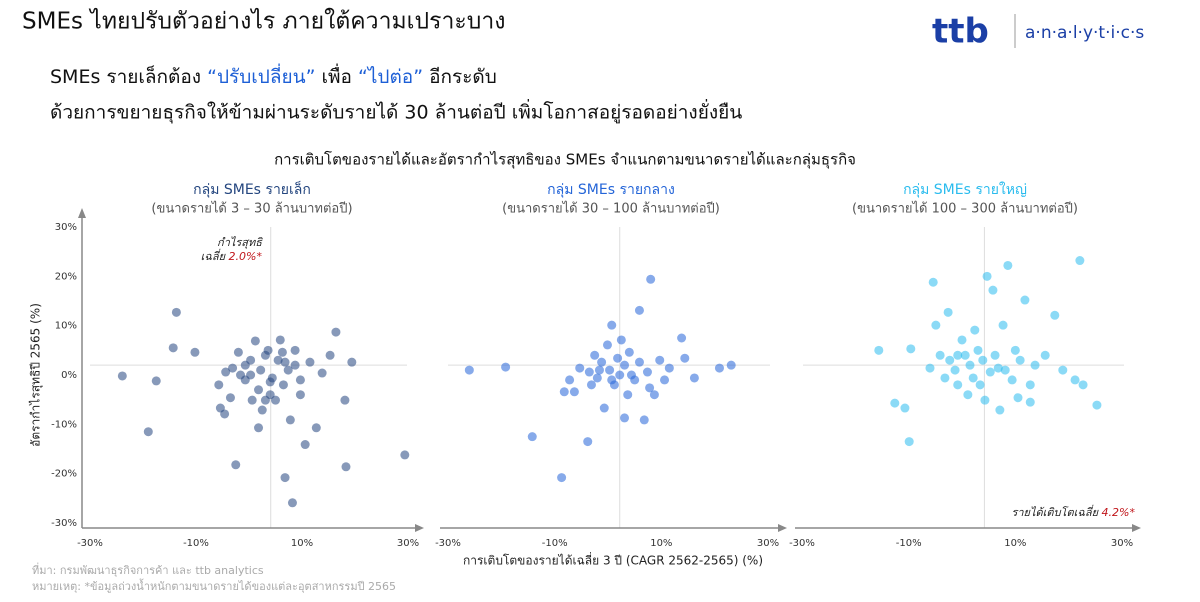 The width and height of the screenshot is (1200, 602). I want to click on panel-subtitle: (ขนาดรายได้ 30 – 100 ล้านบาทต่อปี), so click(611, 209).